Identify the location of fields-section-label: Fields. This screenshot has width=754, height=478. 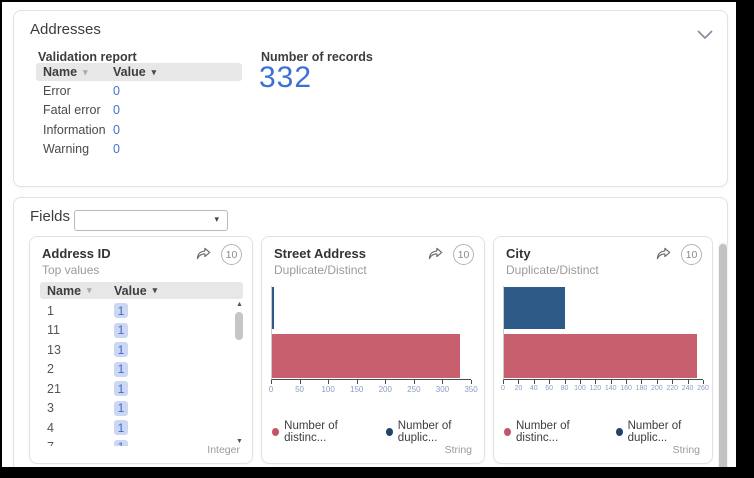
(50, 216).